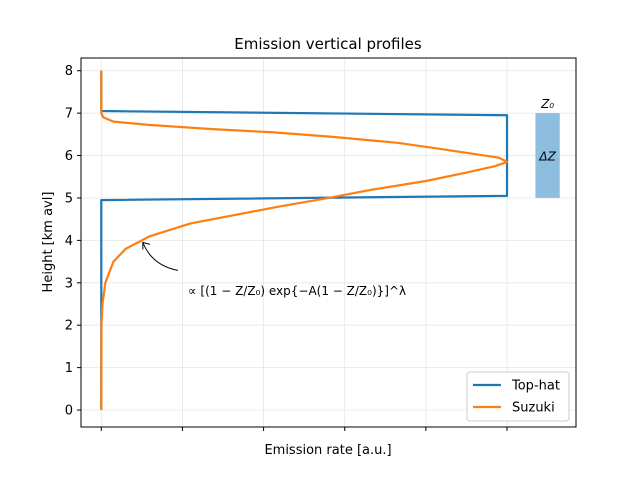  Describe the element at coordinates (327, 450) in the screenshot. I see `x-axis-label: Emission rate [a.u.]` at that location.